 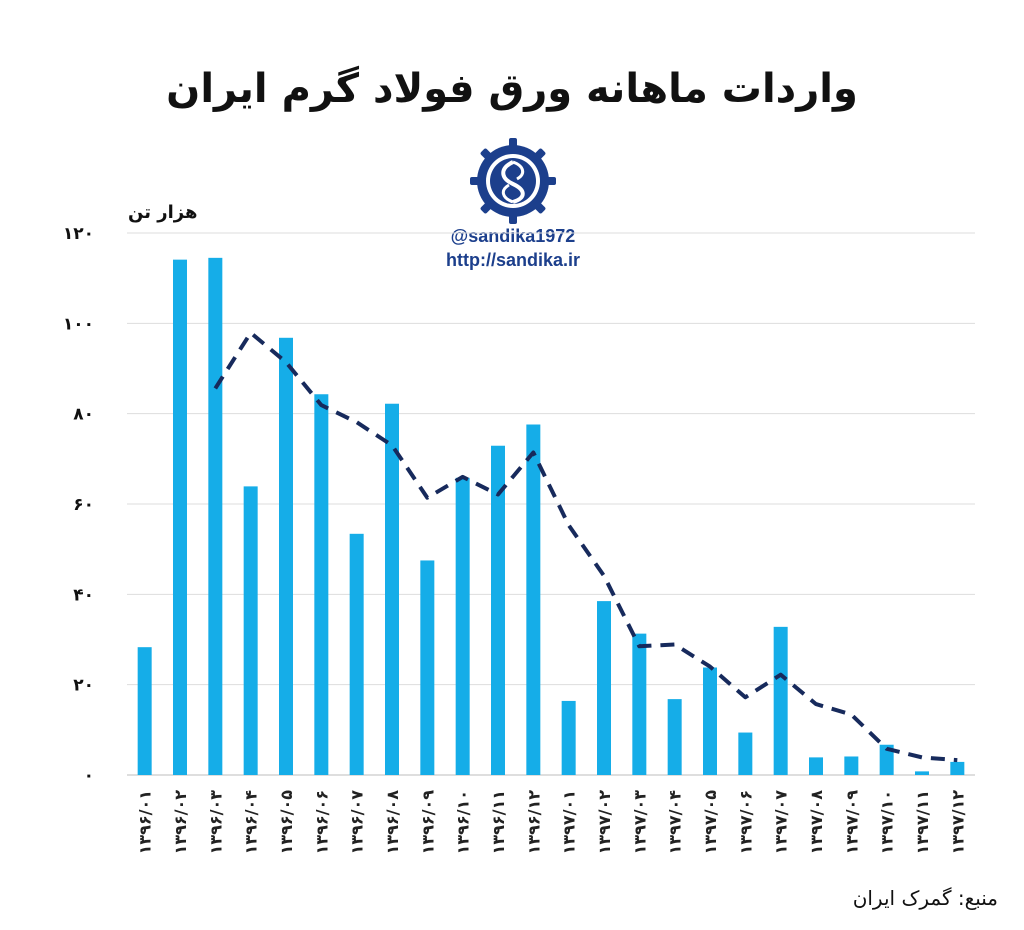 I want to click on y-axis-unit-label: هزار تن, so click(x=163, y=212).